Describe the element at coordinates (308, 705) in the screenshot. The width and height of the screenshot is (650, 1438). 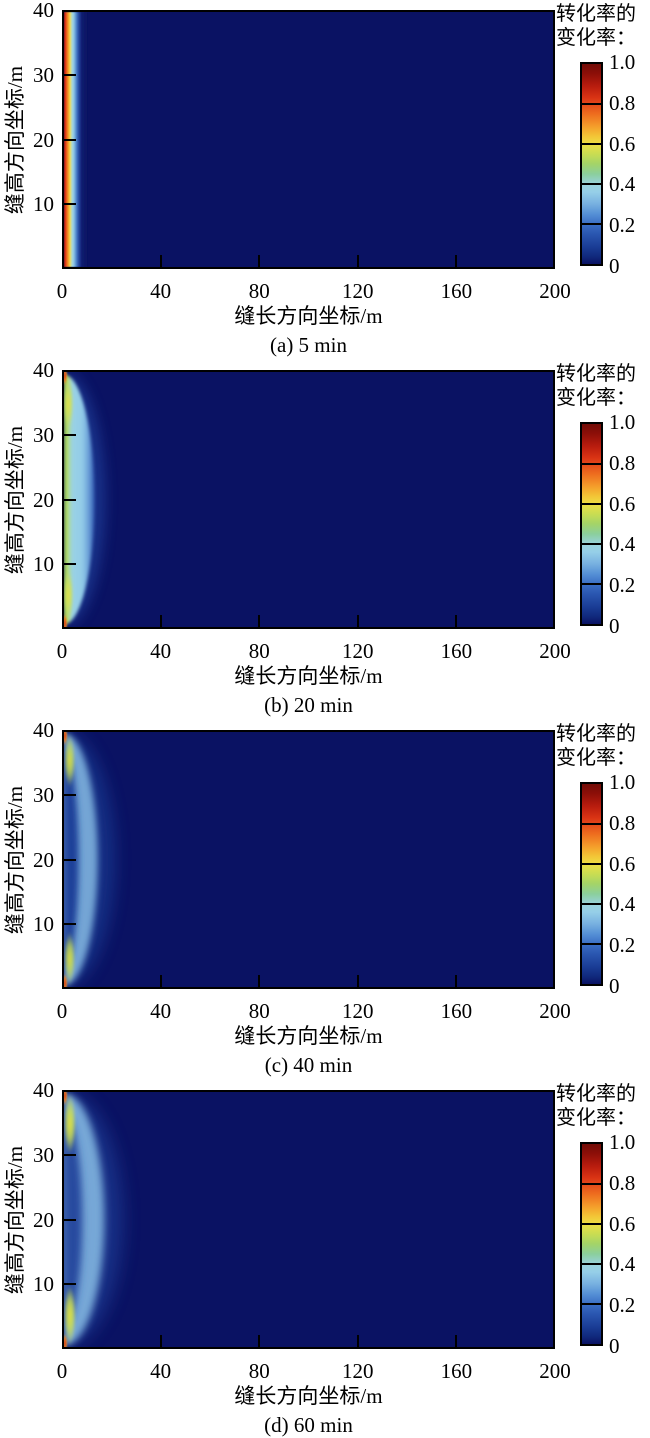
I see `panel-caption: (b) 20 min` at that location.